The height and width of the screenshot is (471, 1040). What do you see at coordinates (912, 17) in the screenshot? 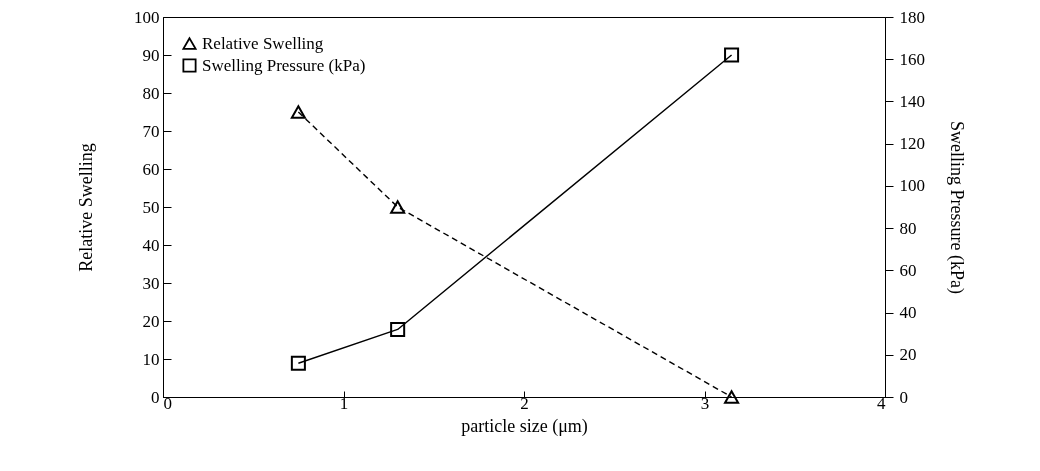
I see `y2-tick-label: 180` at bounding box center [912, 17].